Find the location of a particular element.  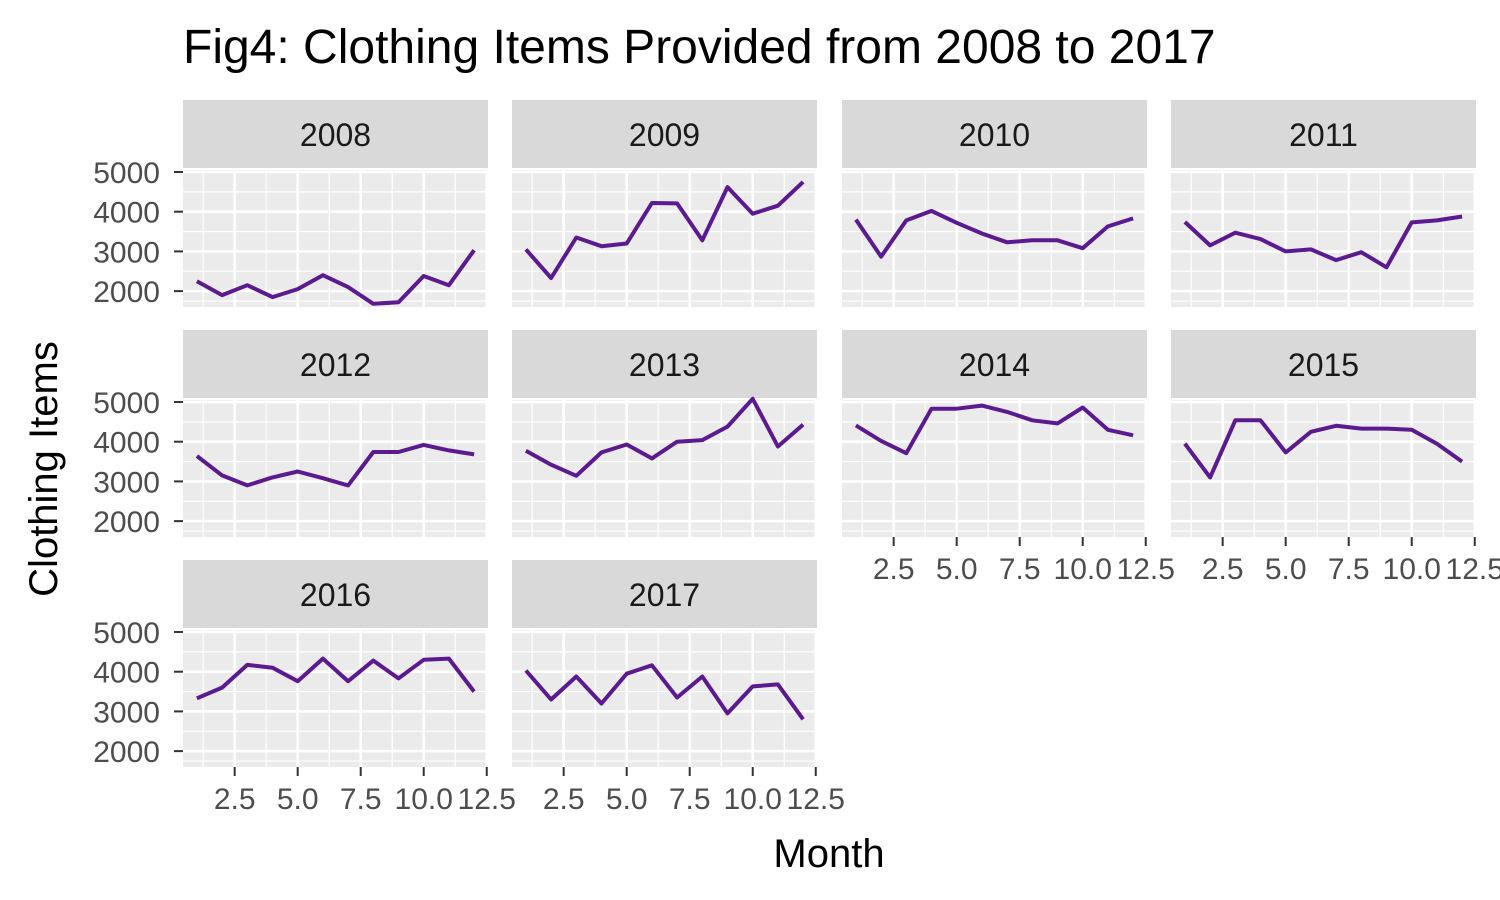

facet-panel-2014: 2014 2.5 5.0 7.5 10.0 12.5 is located at coordinates (1008, 458).